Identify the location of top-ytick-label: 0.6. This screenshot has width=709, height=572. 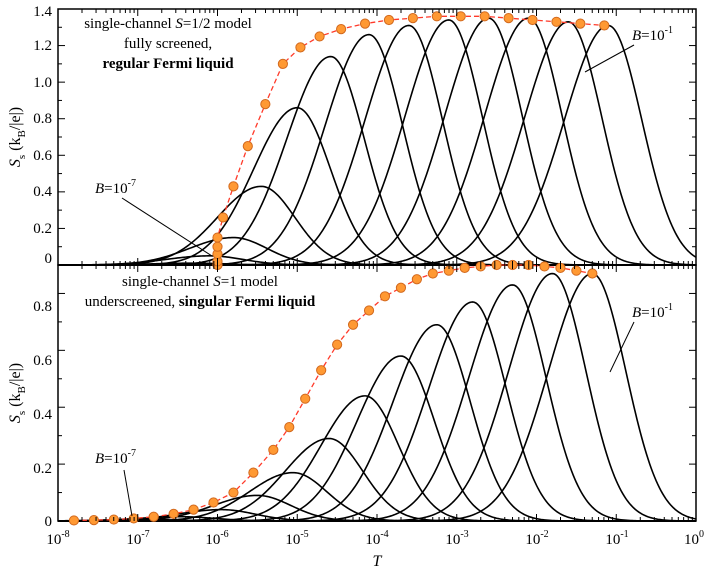
(42, 156).